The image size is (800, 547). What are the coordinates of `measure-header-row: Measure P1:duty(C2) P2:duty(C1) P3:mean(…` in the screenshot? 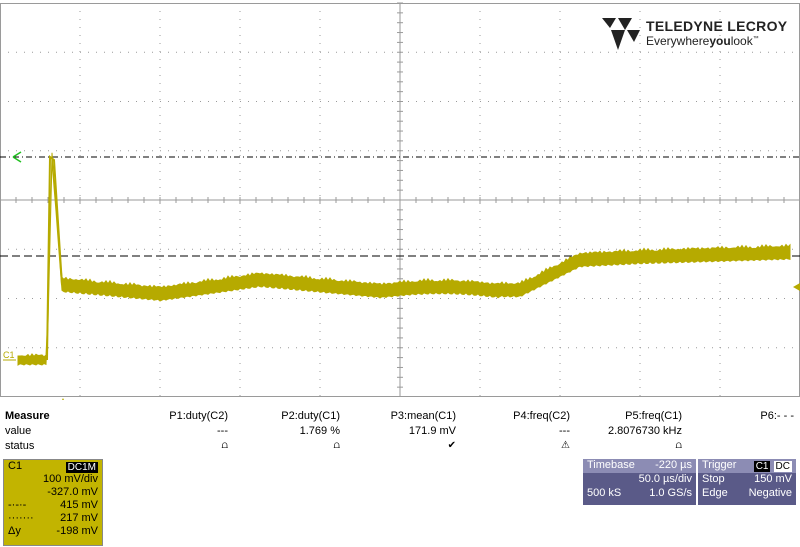 It's located at (400, 417).